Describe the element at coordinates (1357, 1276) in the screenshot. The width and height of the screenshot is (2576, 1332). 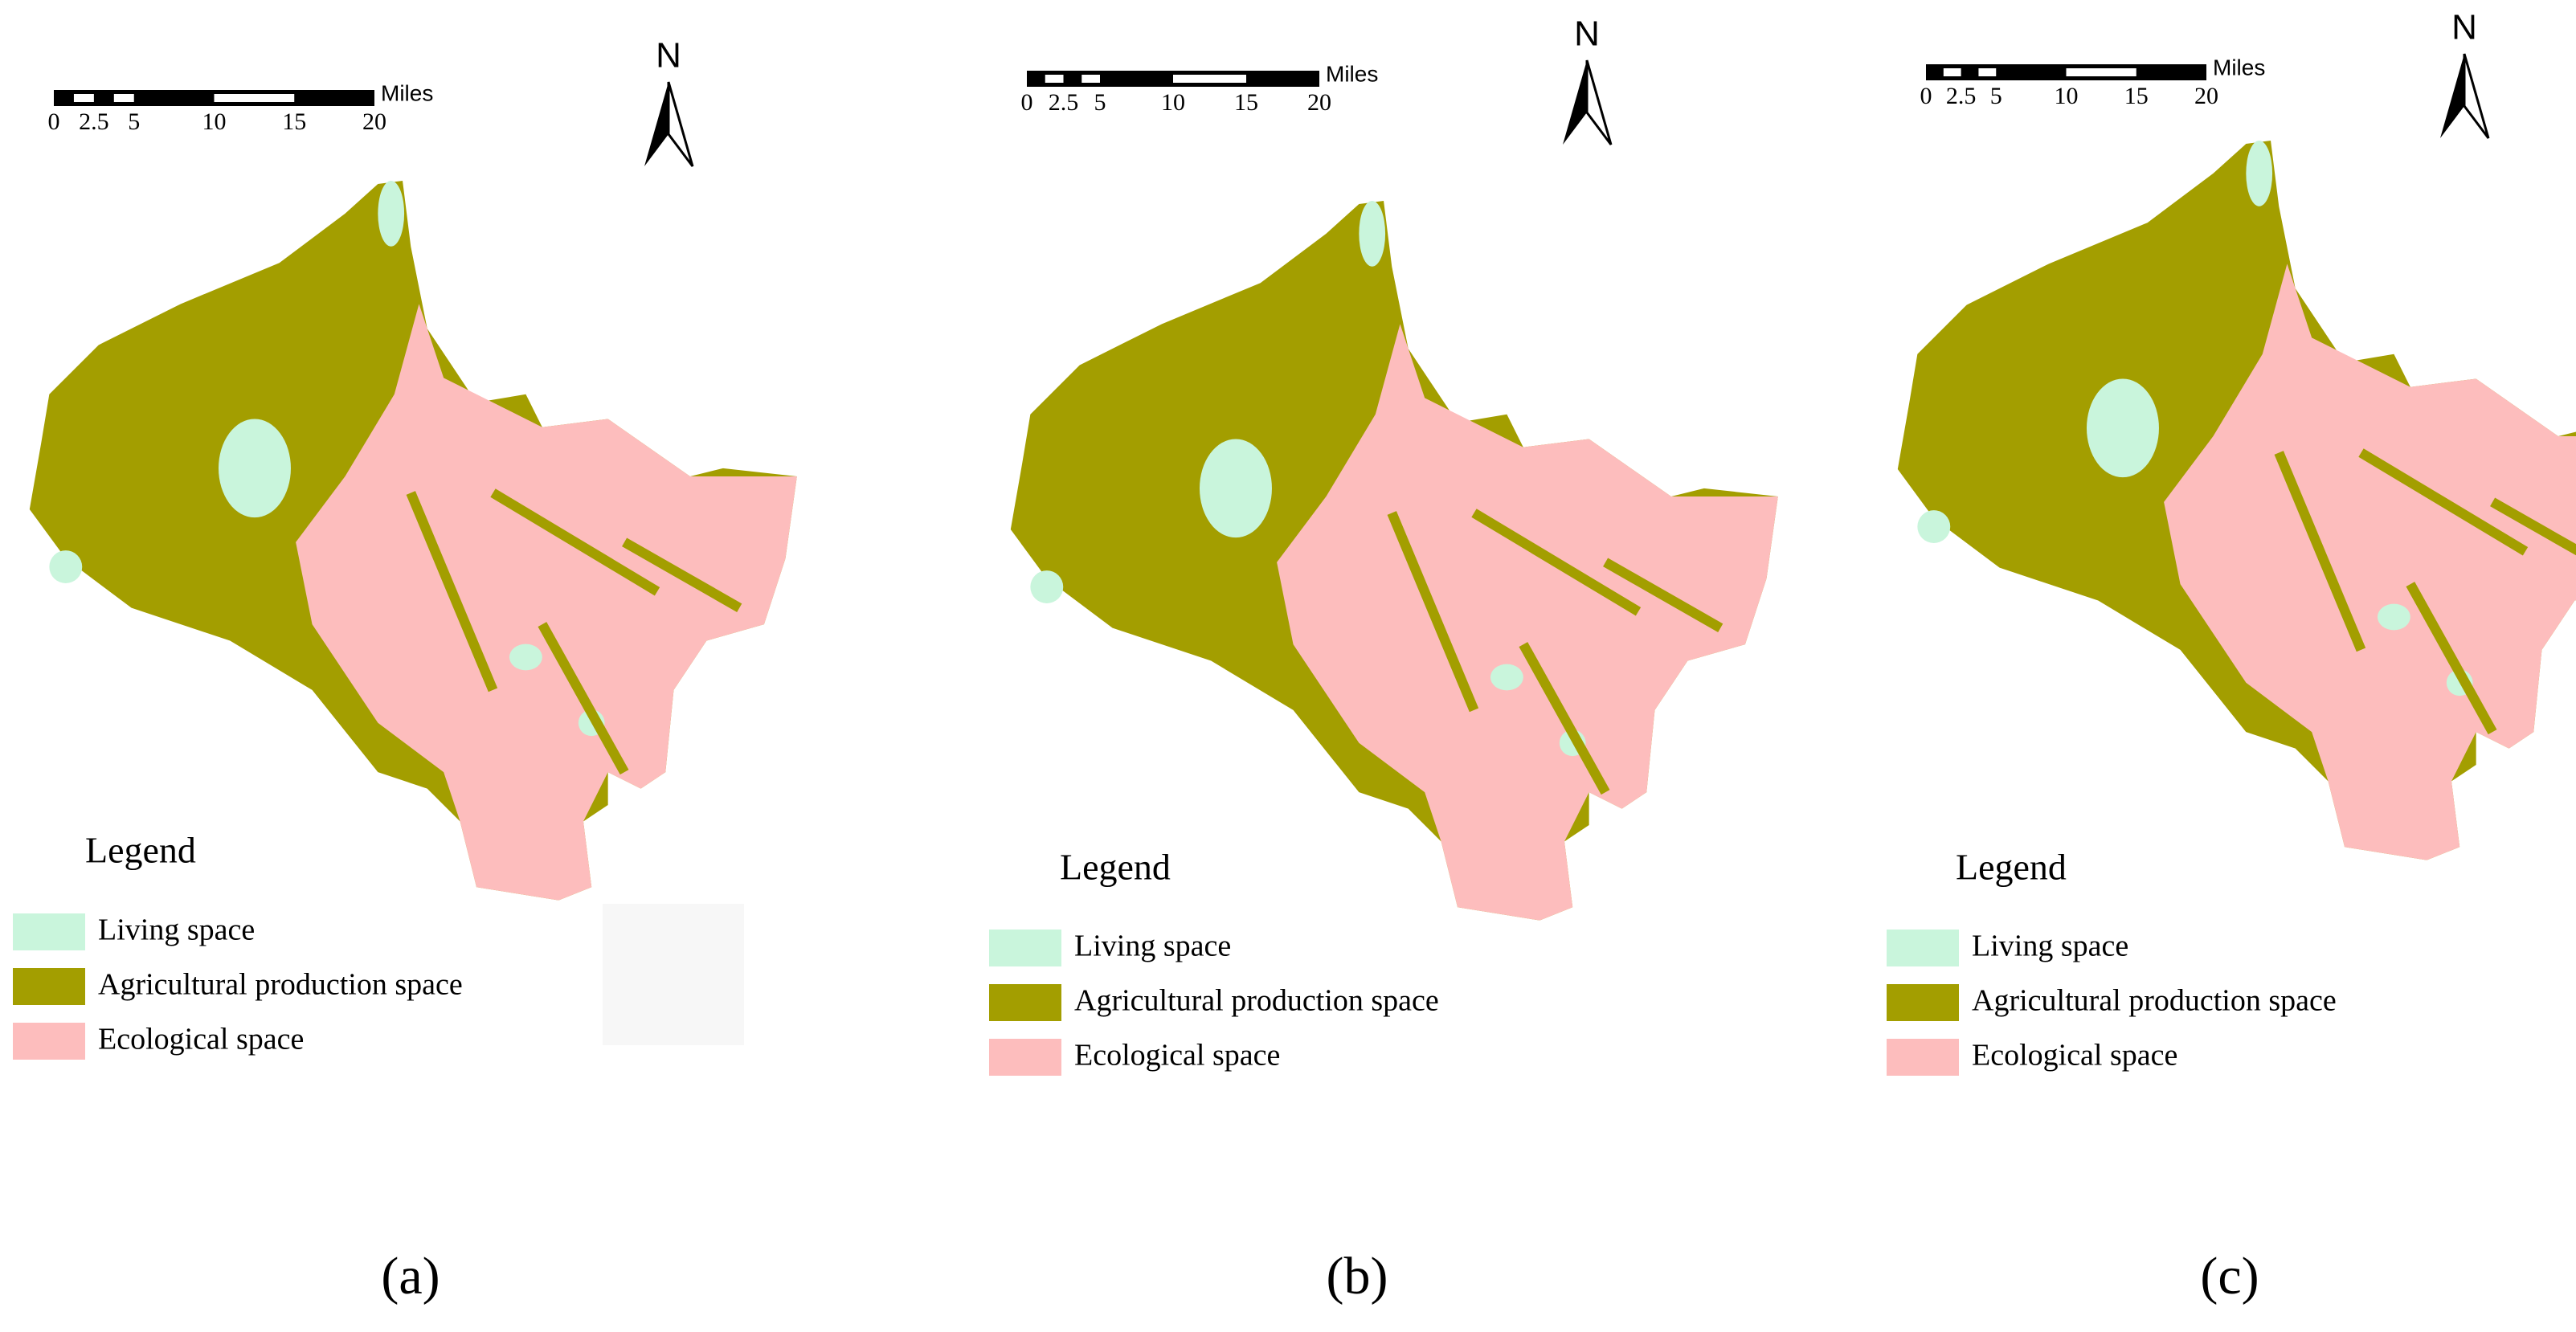
I see `panel-caption: (b)` at that location.